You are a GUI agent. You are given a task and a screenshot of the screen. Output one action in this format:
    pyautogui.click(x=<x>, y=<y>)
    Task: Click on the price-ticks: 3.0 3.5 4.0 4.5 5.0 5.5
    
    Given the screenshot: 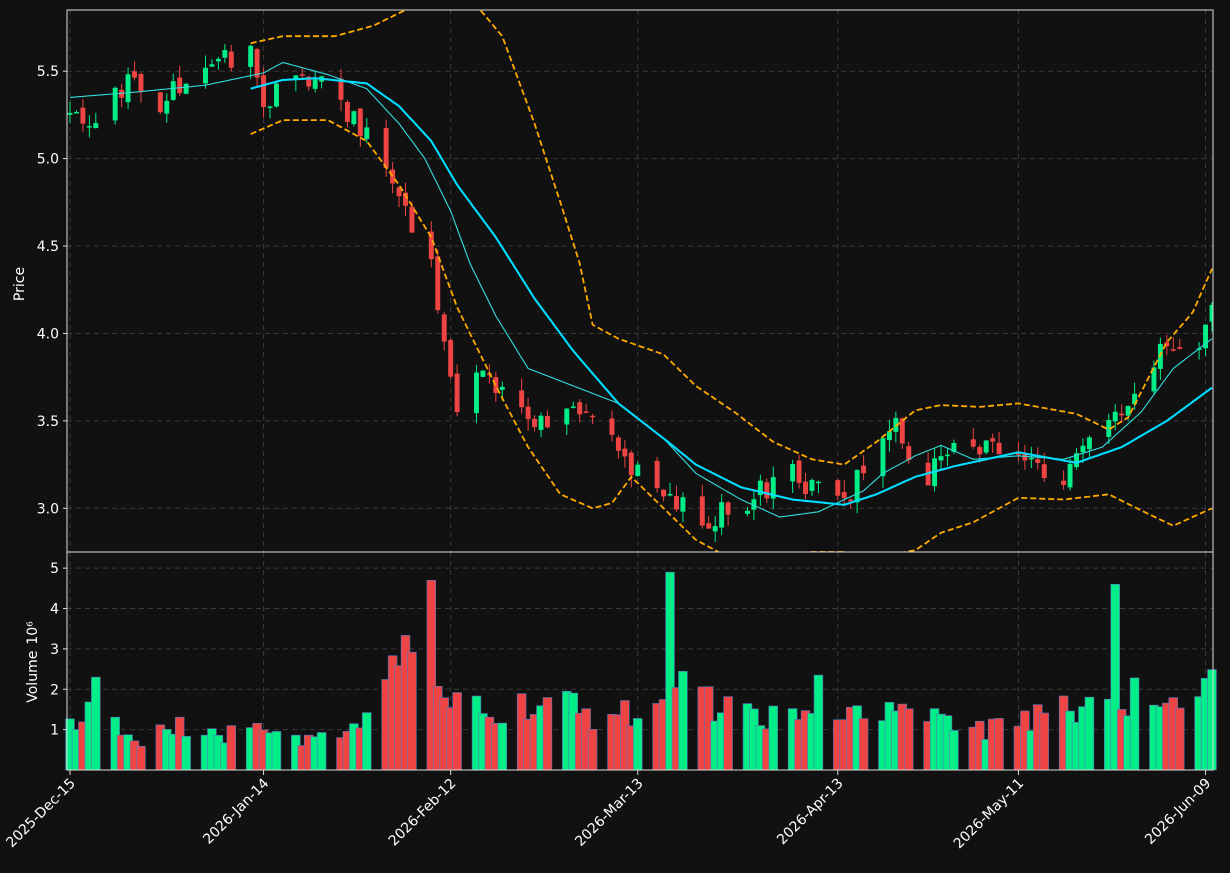 What is the action you would take?
    pyautogui.click(x=52, y=290)
    